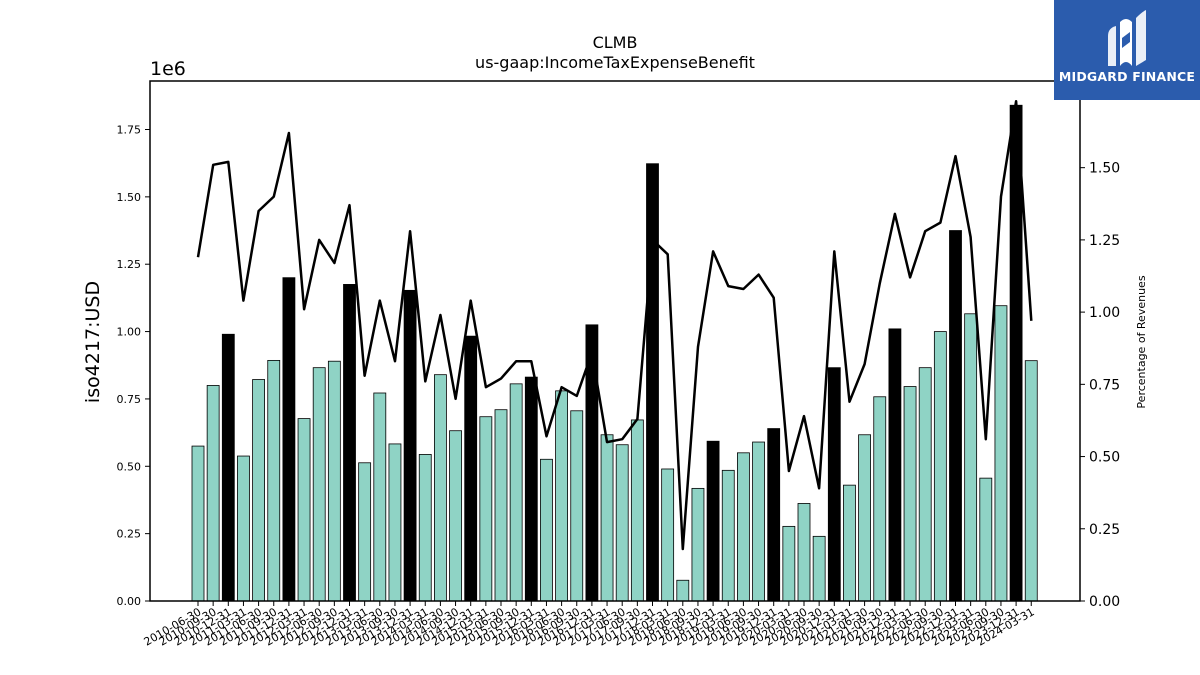  I want to click on y-tick-label: 1.75, so click(129, 129).